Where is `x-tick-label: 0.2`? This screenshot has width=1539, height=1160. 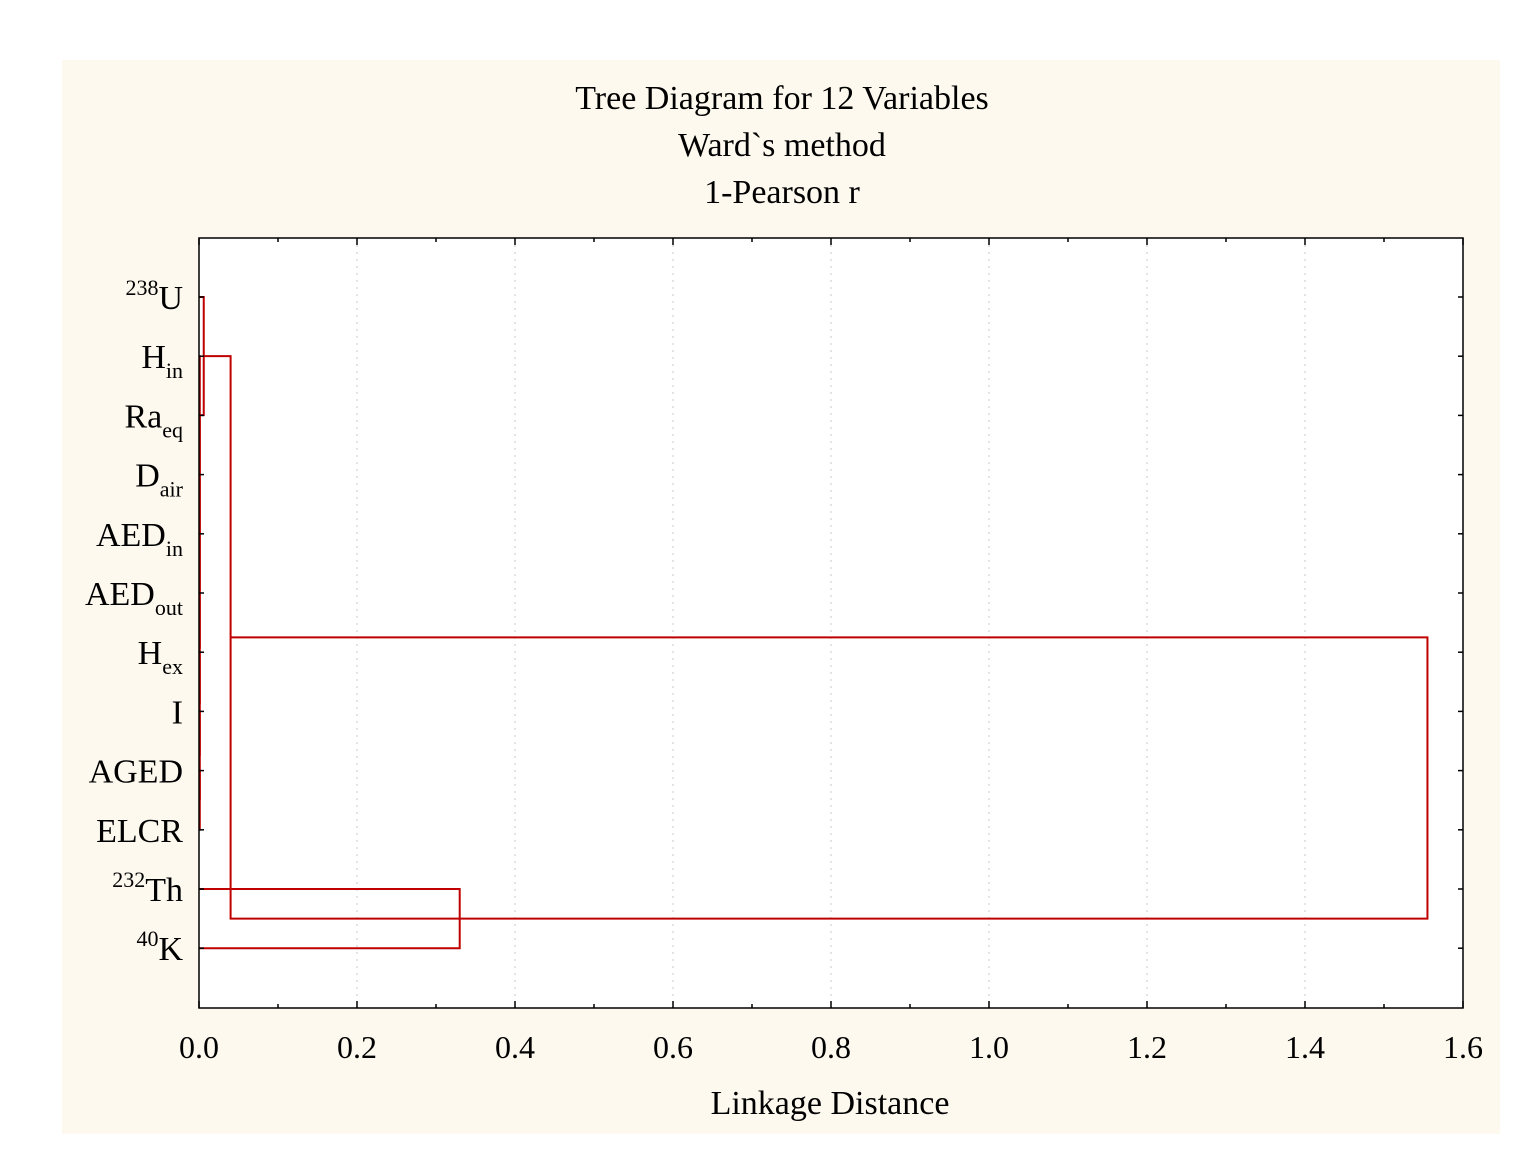 x-tick-label: 0.2 is located at coordinates (357, 1047).